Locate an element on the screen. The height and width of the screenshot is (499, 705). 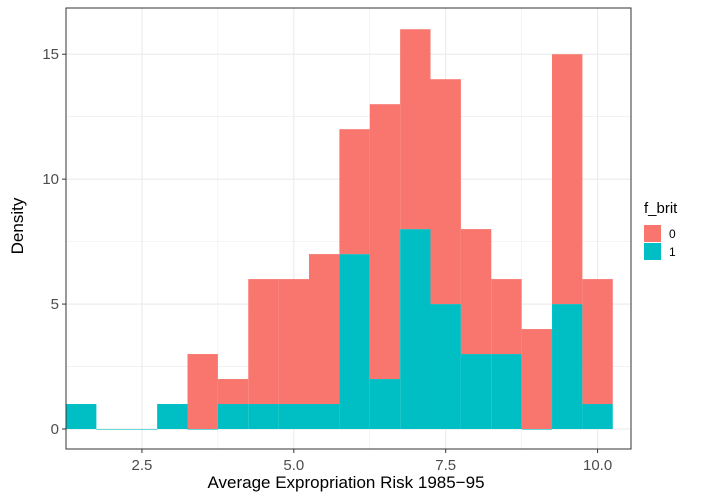
y-tick-label: 0 is located at coordinates (55, 429).